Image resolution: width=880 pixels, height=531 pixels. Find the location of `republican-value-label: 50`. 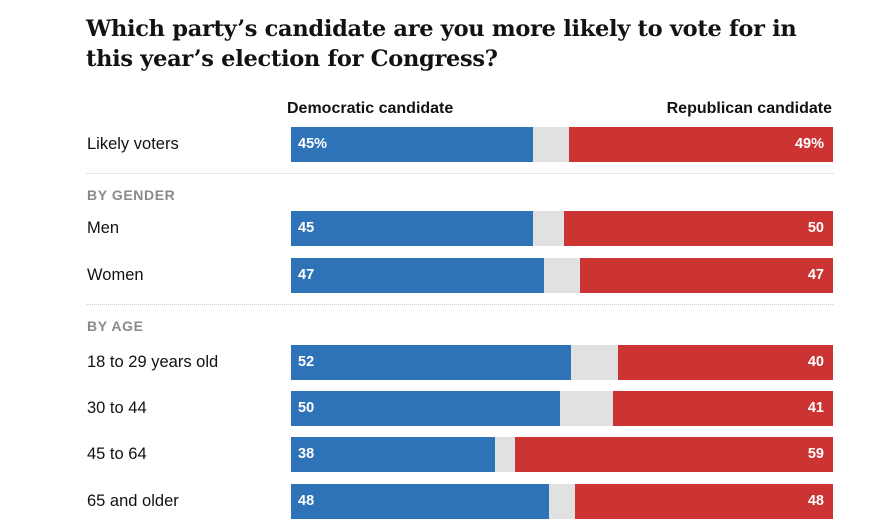

republican-value-label: 50 is located at coordinates (815, 228).